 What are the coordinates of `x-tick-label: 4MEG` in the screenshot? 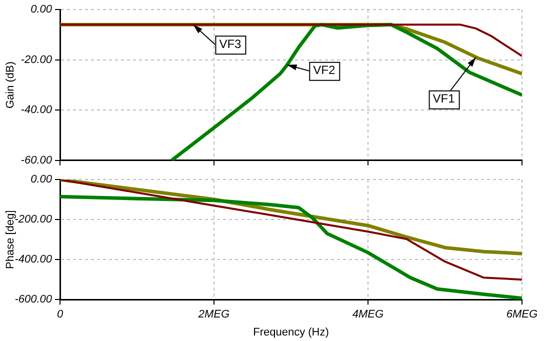 It's located at (368, 314).